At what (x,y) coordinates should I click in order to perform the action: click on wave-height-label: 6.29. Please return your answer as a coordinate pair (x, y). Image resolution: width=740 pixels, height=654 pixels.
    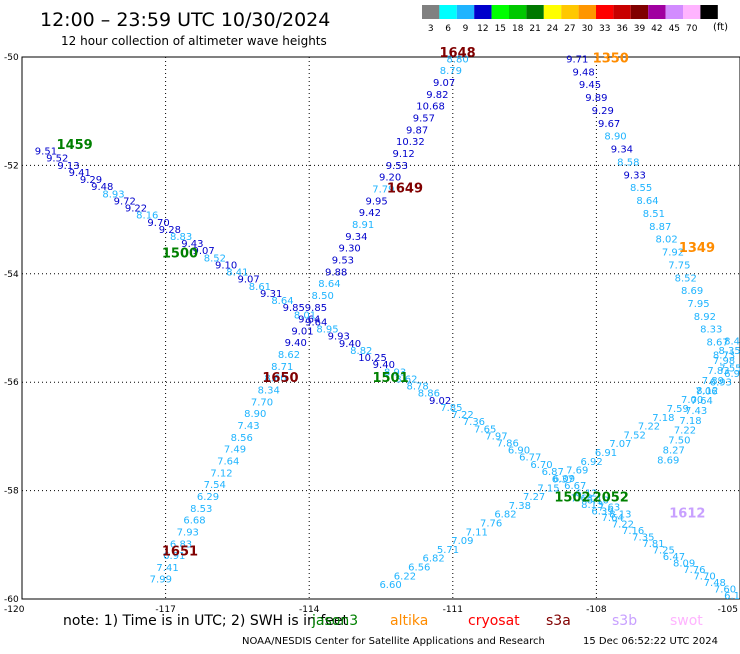
    Looking at the image, I should click on (208, 497).